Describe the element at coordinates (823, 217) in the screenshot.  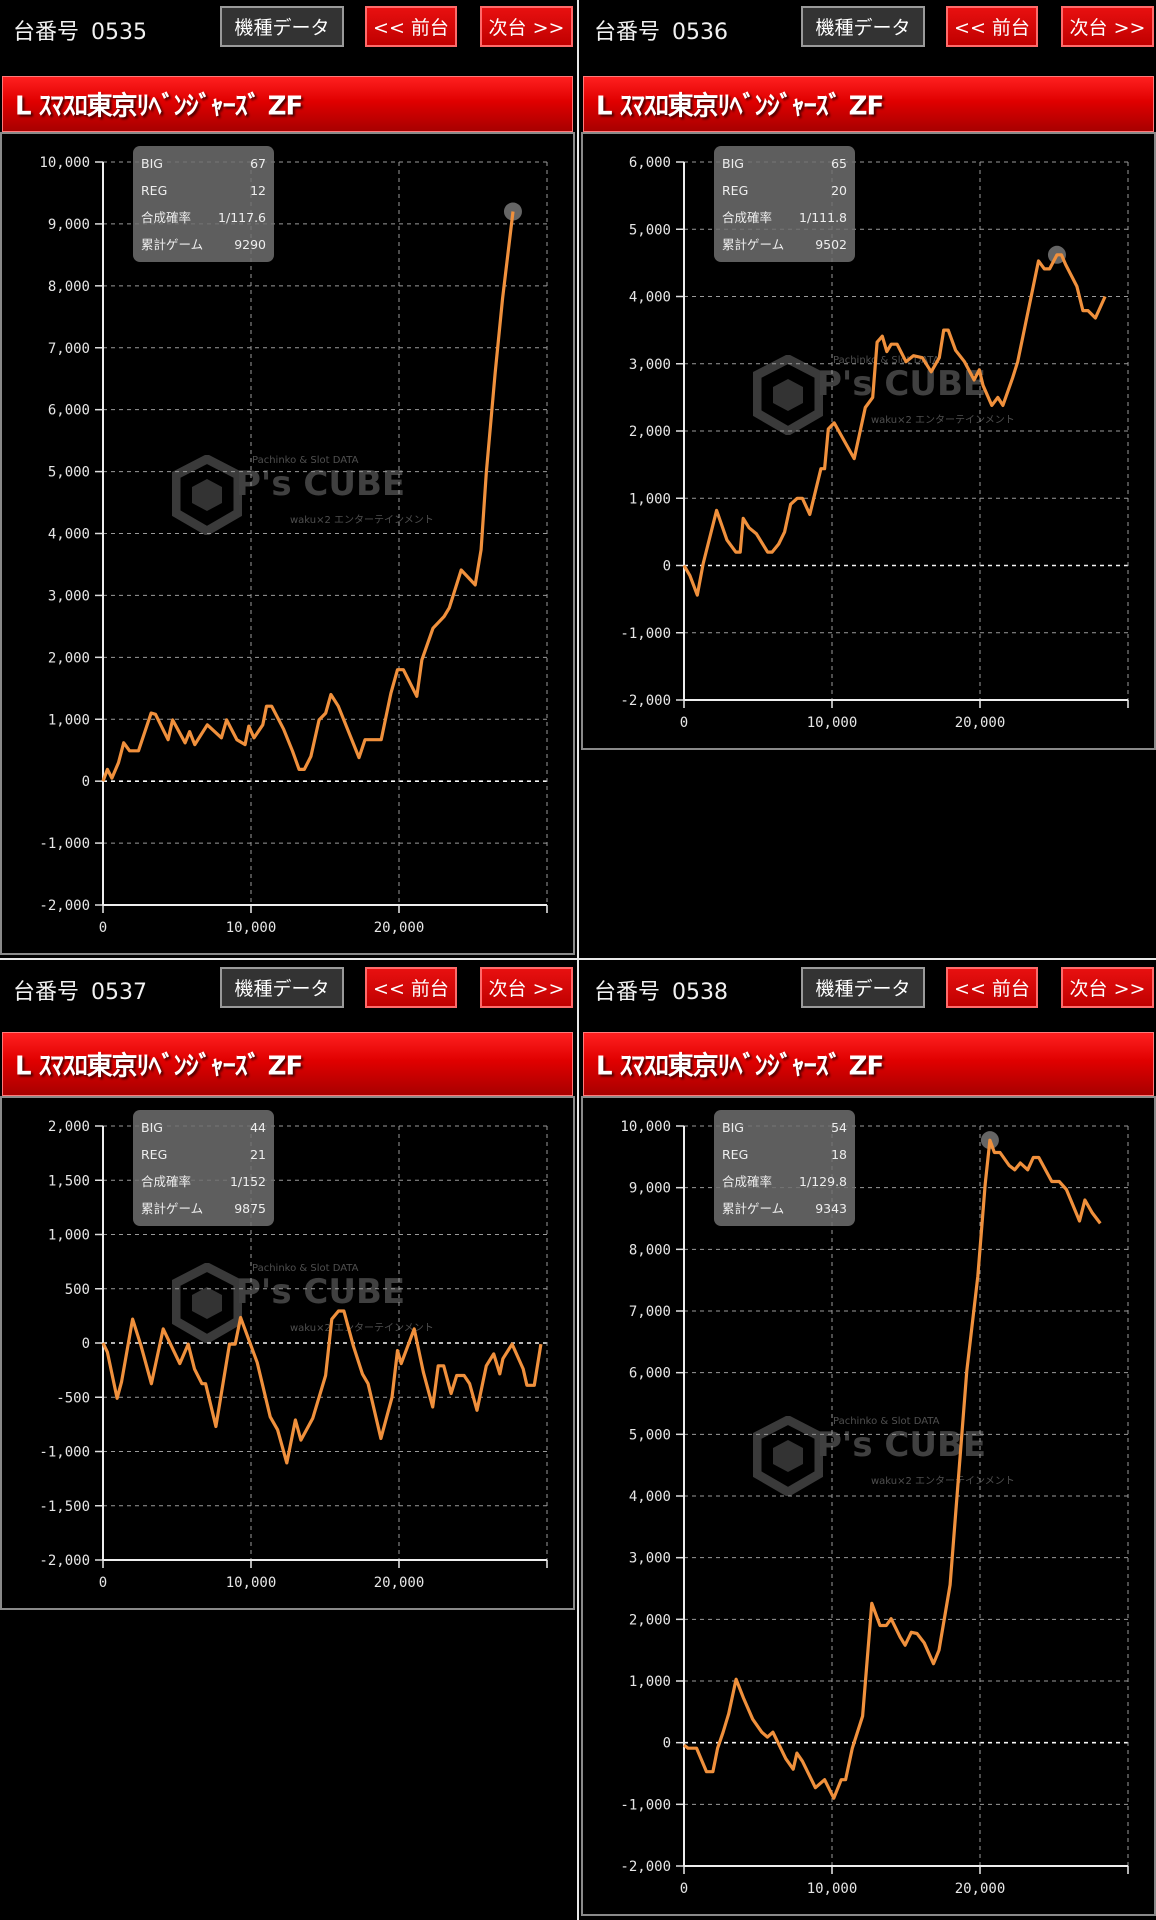
I see `stat-value: 1/111.8` at that location.